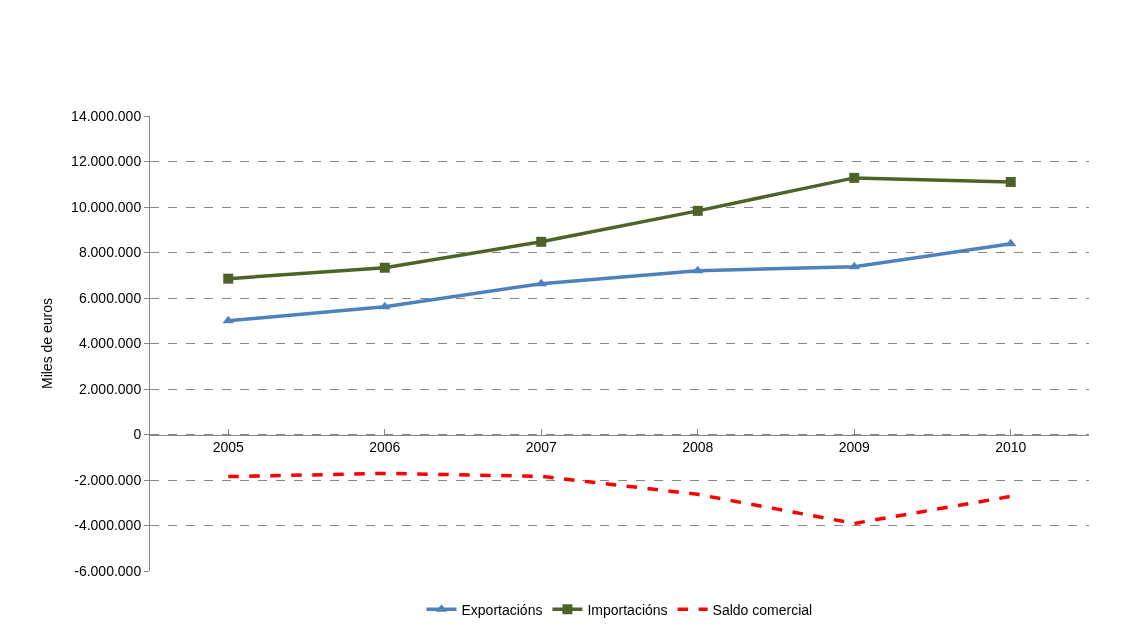 The image size is (1124, 641). What do you see at coordinates (108, 479) in the screenshot?
I see `y-tick-label: -2.000.000` at bounding box center [108, 479].